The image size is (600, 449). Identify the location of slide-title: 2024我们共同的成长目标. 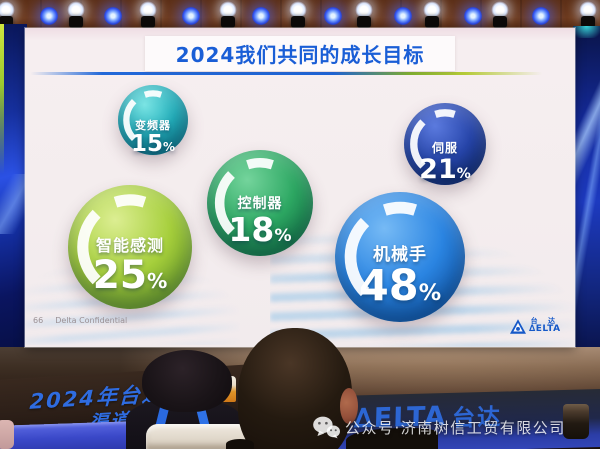
(300, 55).